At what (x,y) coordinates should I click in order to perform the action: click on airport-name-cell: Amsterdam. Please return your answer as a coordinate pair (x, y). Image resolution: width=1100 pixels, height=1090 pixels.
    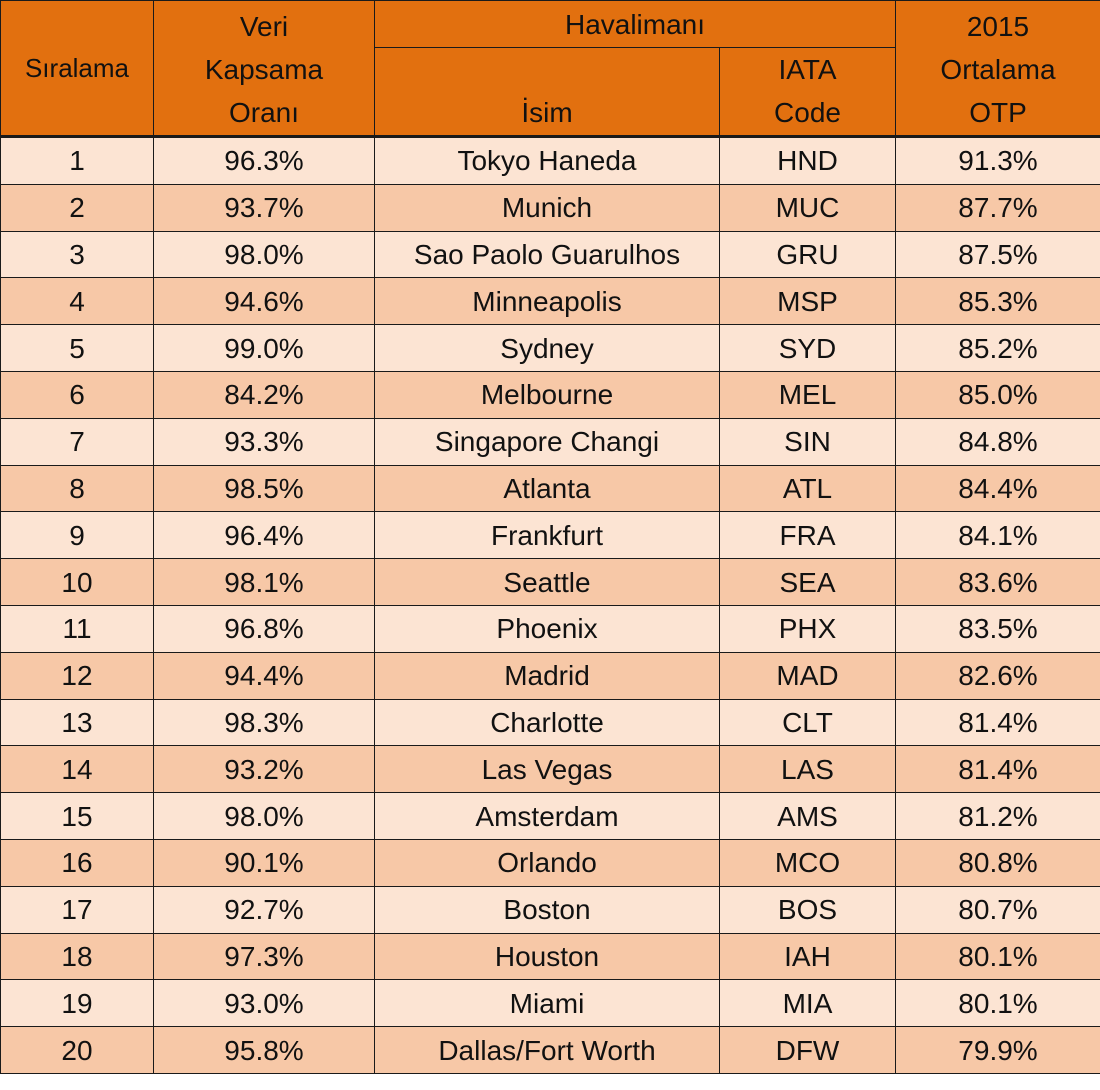
    Looking at the image, I should click on (547, 816).